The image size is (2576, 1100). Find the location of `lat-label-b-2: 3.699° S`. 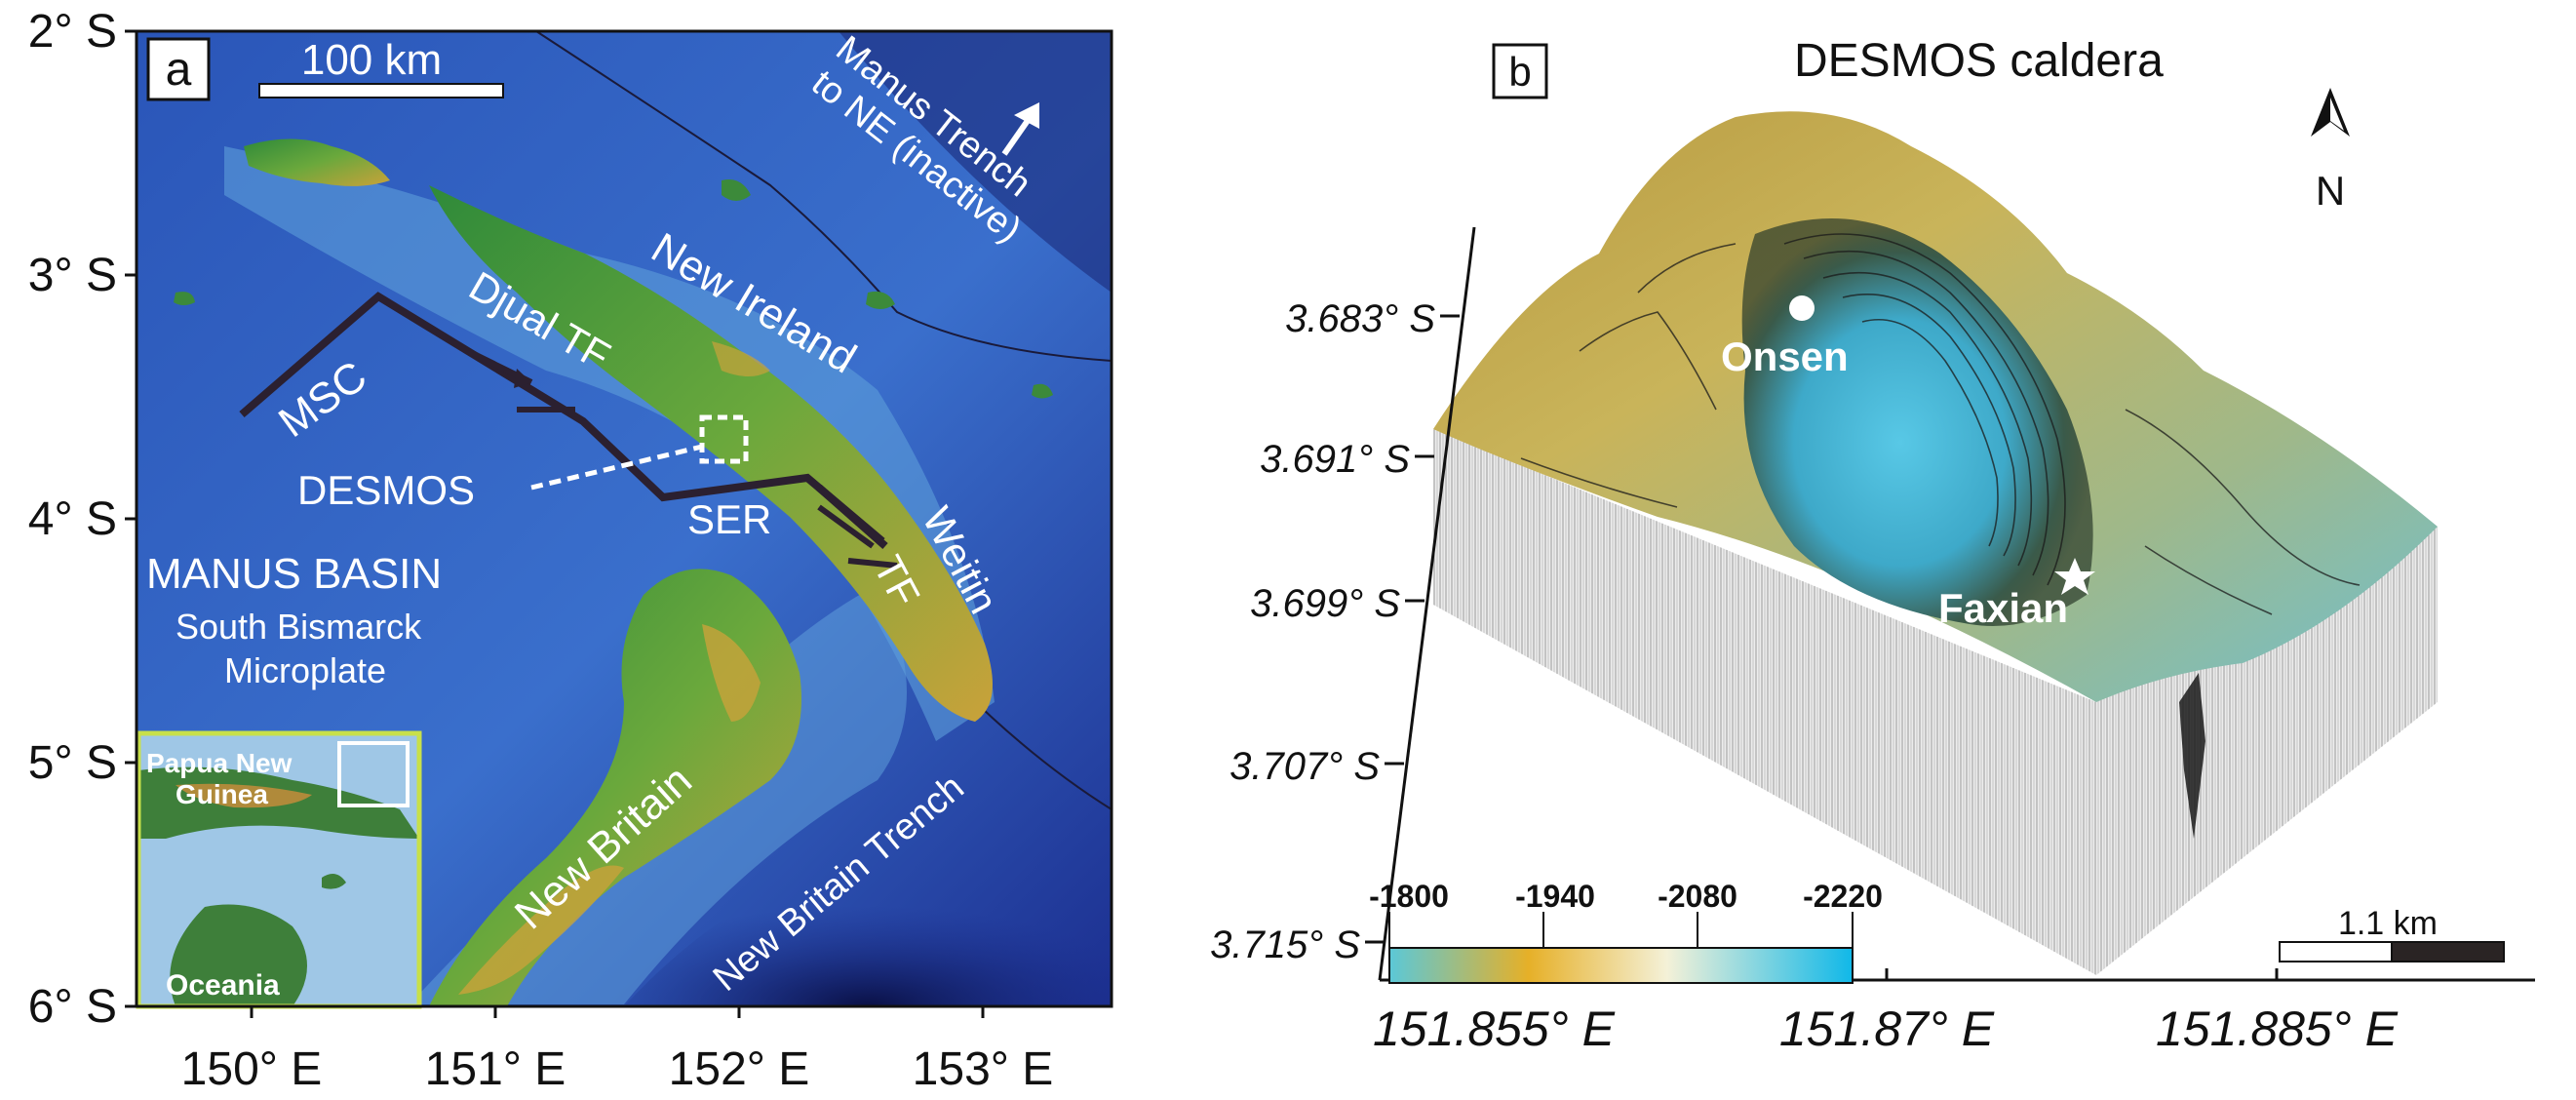

lat-label-b-2: 3.699° S is located at coordinates (1325, 603).